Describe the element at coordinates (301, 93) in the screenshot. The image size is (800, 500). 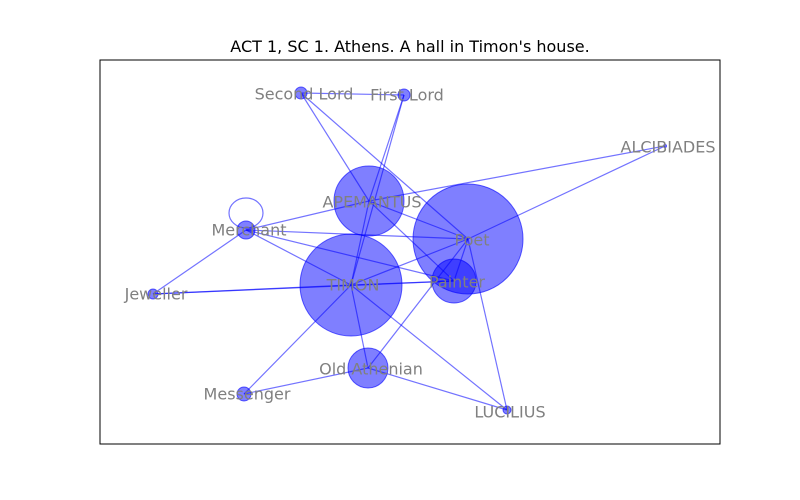
I see `node-second-lord` at that location.